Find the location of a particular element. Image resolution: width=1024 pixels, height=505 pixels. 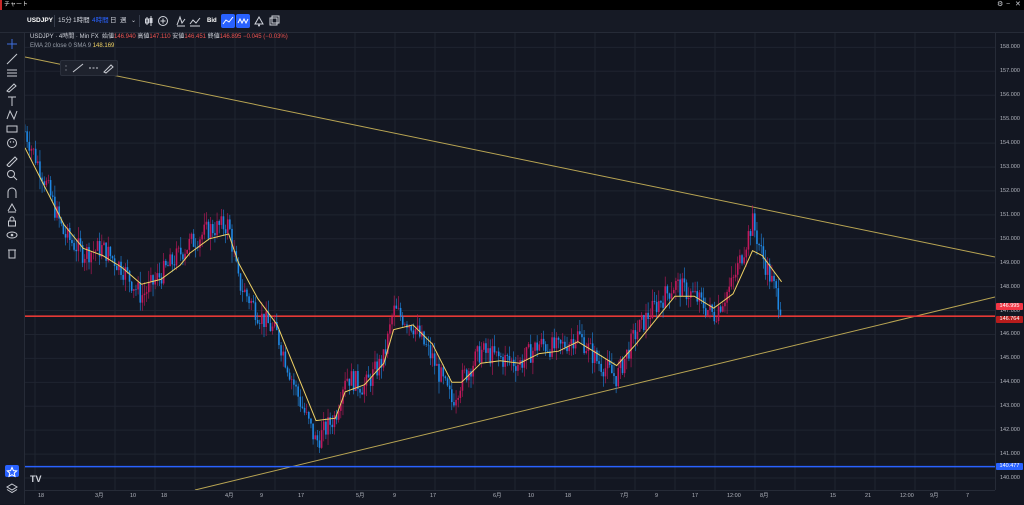

price-tick-label: 143.000 is located at coordinates (1010, 406).